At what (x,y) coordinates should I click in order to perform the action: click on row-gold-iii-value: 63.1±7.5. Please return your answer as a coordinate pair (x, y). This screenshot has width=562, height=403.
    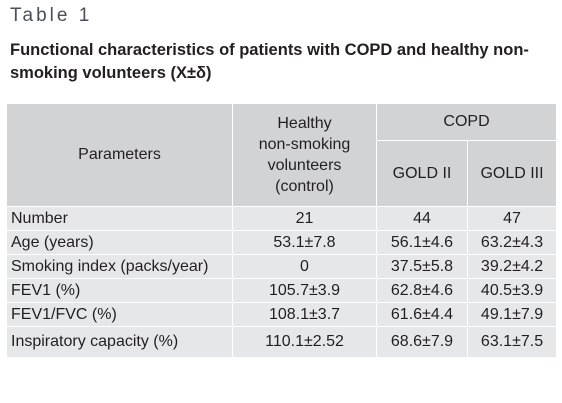
    Looking at the image, I should click on (512, 342).